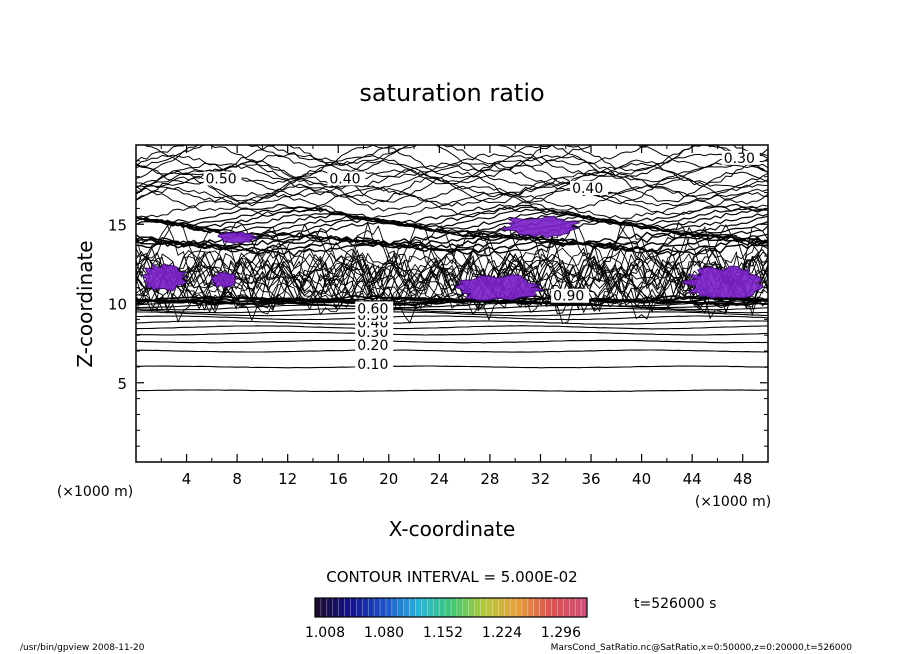 Image resolution: width=904 pixels, height=654 pixels. What do you see at coordinates (344, 179) in the screenshot?
I see `contour-label-7: 0.40` at bounding box center [344, 179].